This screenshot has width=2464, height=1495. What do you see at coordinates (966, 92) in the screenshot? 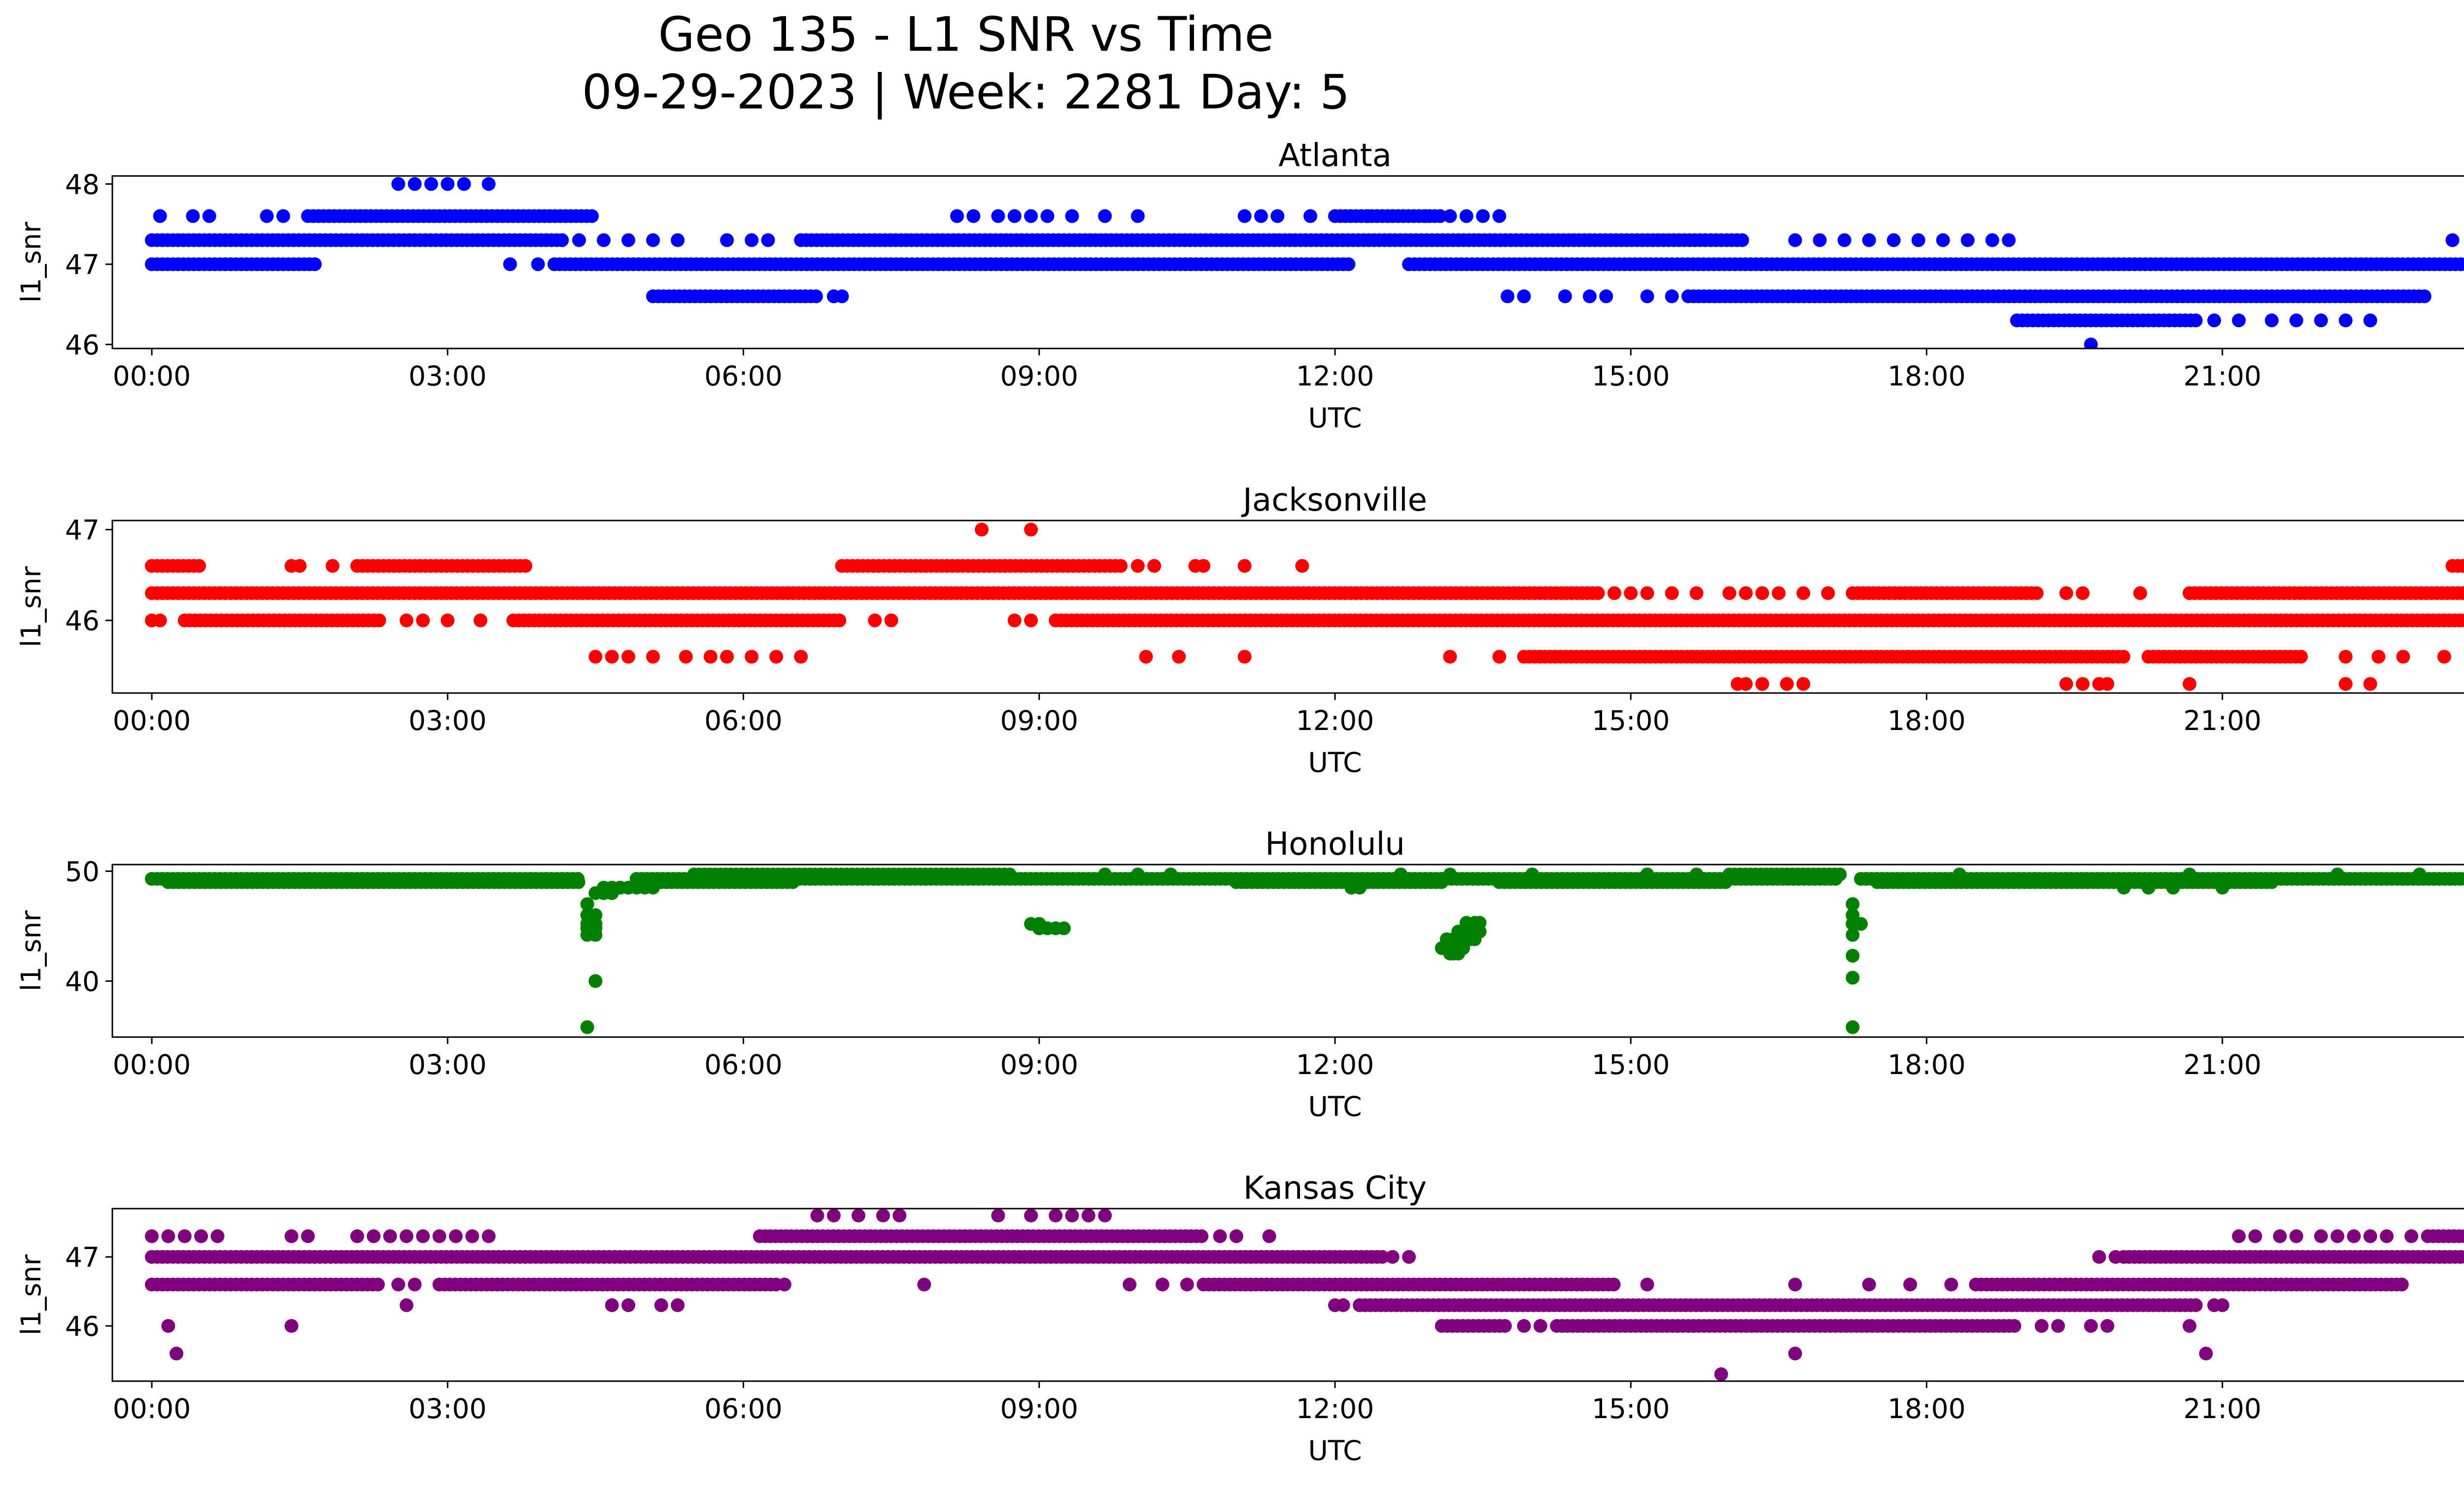
I see `figure-title-line2: 09-29-2023 | Week: 2281 Day: 5` at bounding box center [966, 92].